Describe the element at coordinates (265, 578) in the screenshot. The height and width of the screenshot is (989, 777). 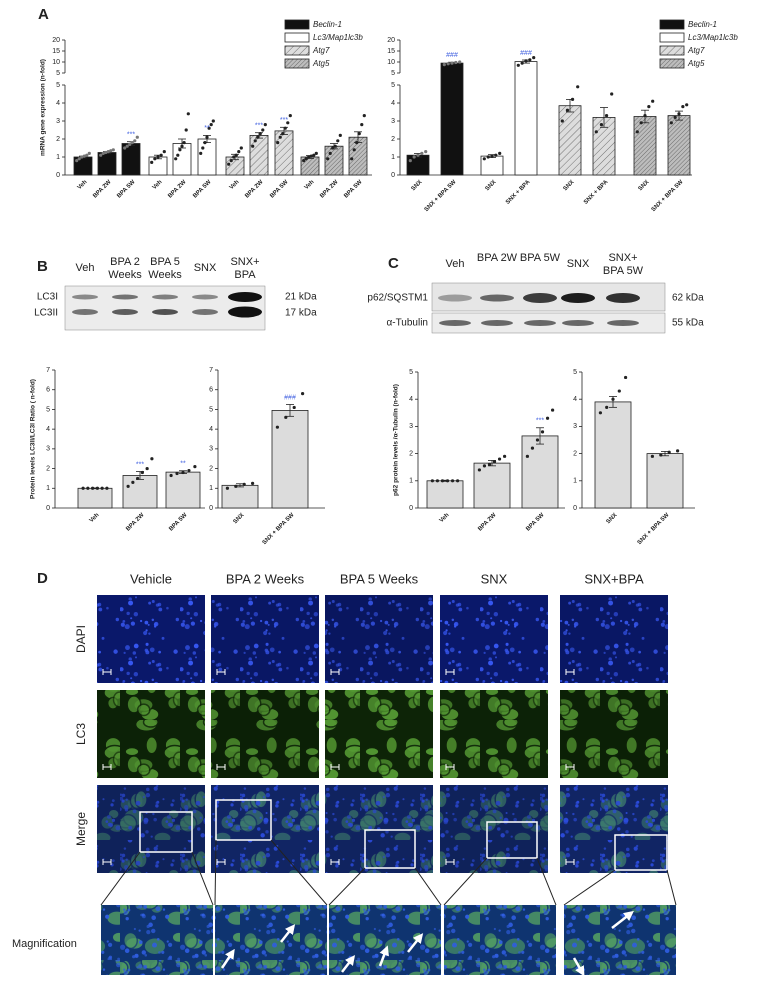
I see `column-header: BPA 2 Weeks` at that location.